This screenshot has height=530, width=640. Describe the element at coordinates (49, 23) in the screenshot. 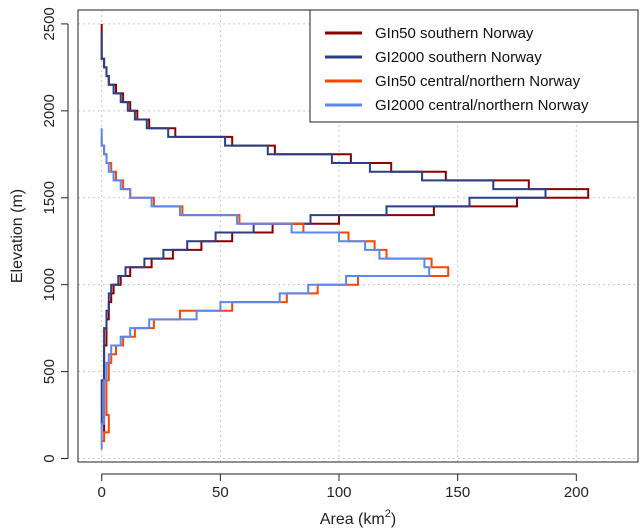

I see `y-tick-label: 2500` at that location.